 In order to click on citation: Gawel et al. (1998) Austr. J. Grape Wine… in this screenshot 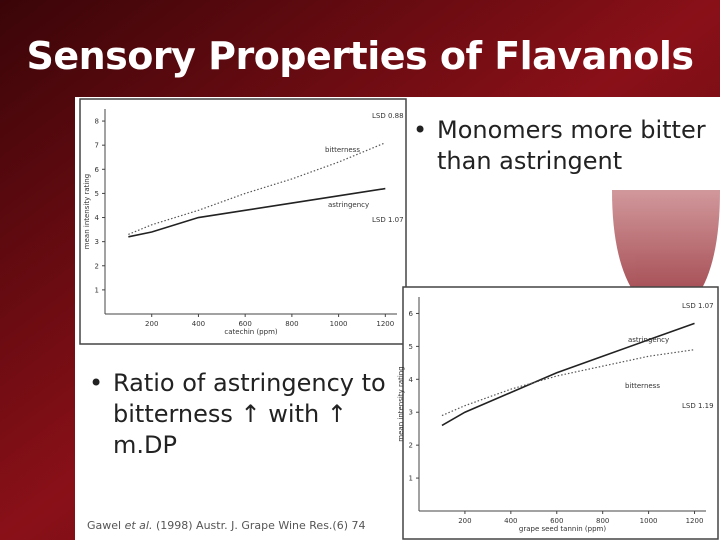, I will do `click(226, 525)`.